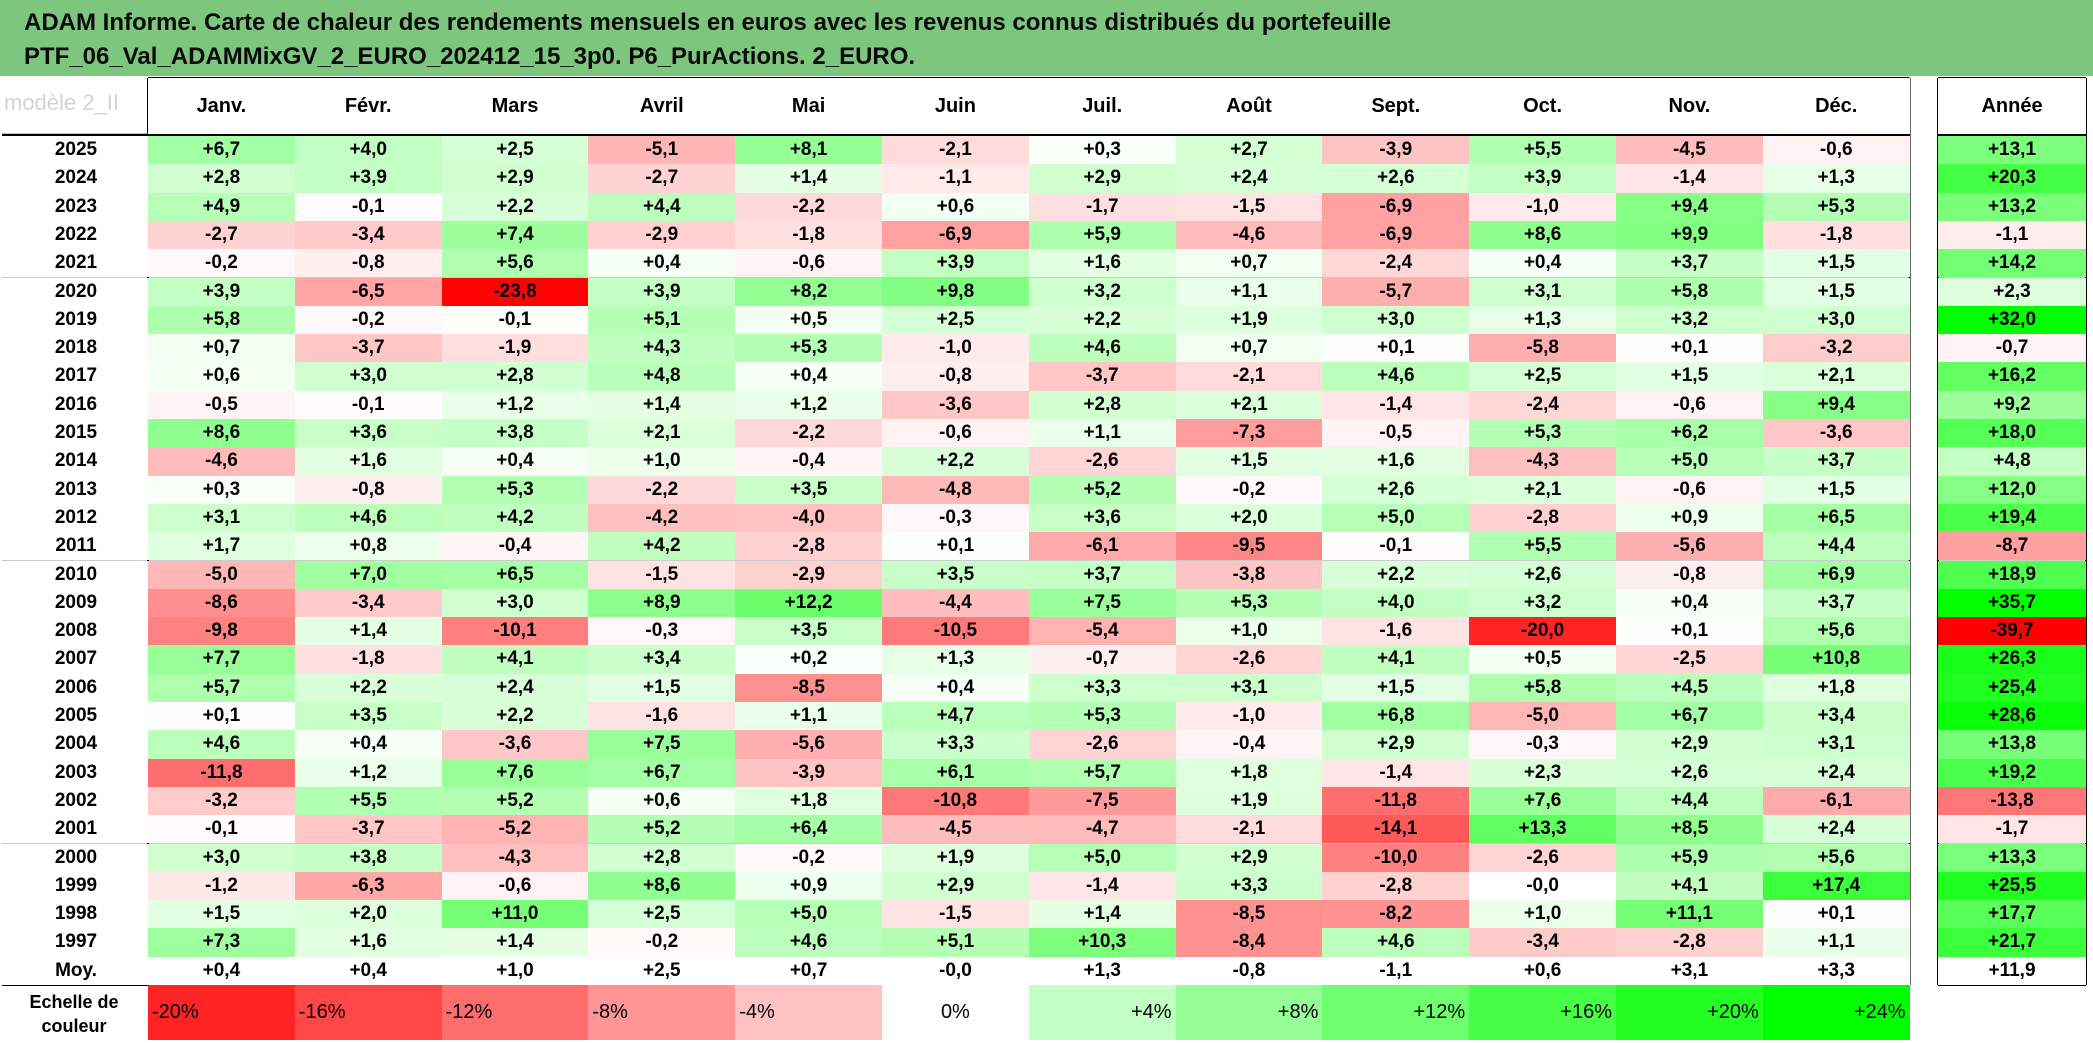 The width and height of the screenshot is (2093, 1043). What do you see at coordinates (1836, 206) in the screenshot?
I see `heatmap-cell: +5,3` at bounding box center [1836, 206].